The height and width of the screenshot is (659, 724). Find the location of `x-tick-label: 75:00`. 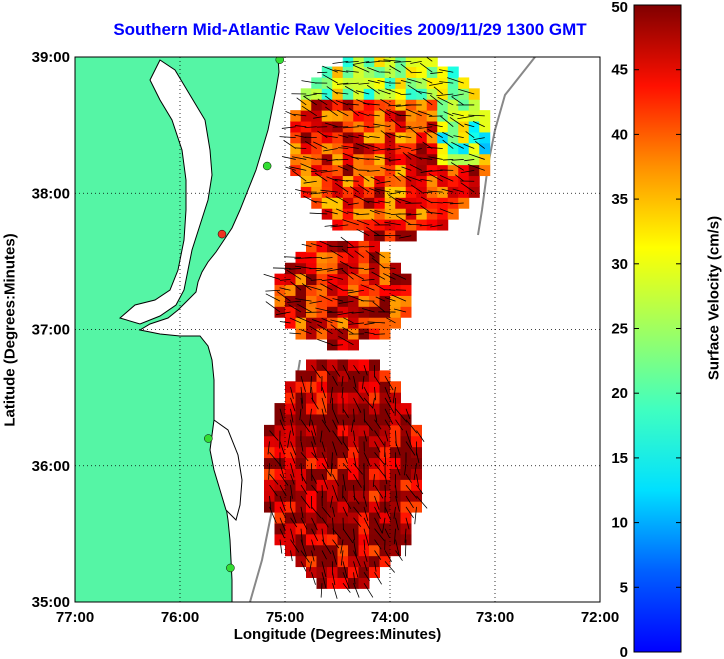

x-tick-label: 75:00 is located at coordinates (285, 617).